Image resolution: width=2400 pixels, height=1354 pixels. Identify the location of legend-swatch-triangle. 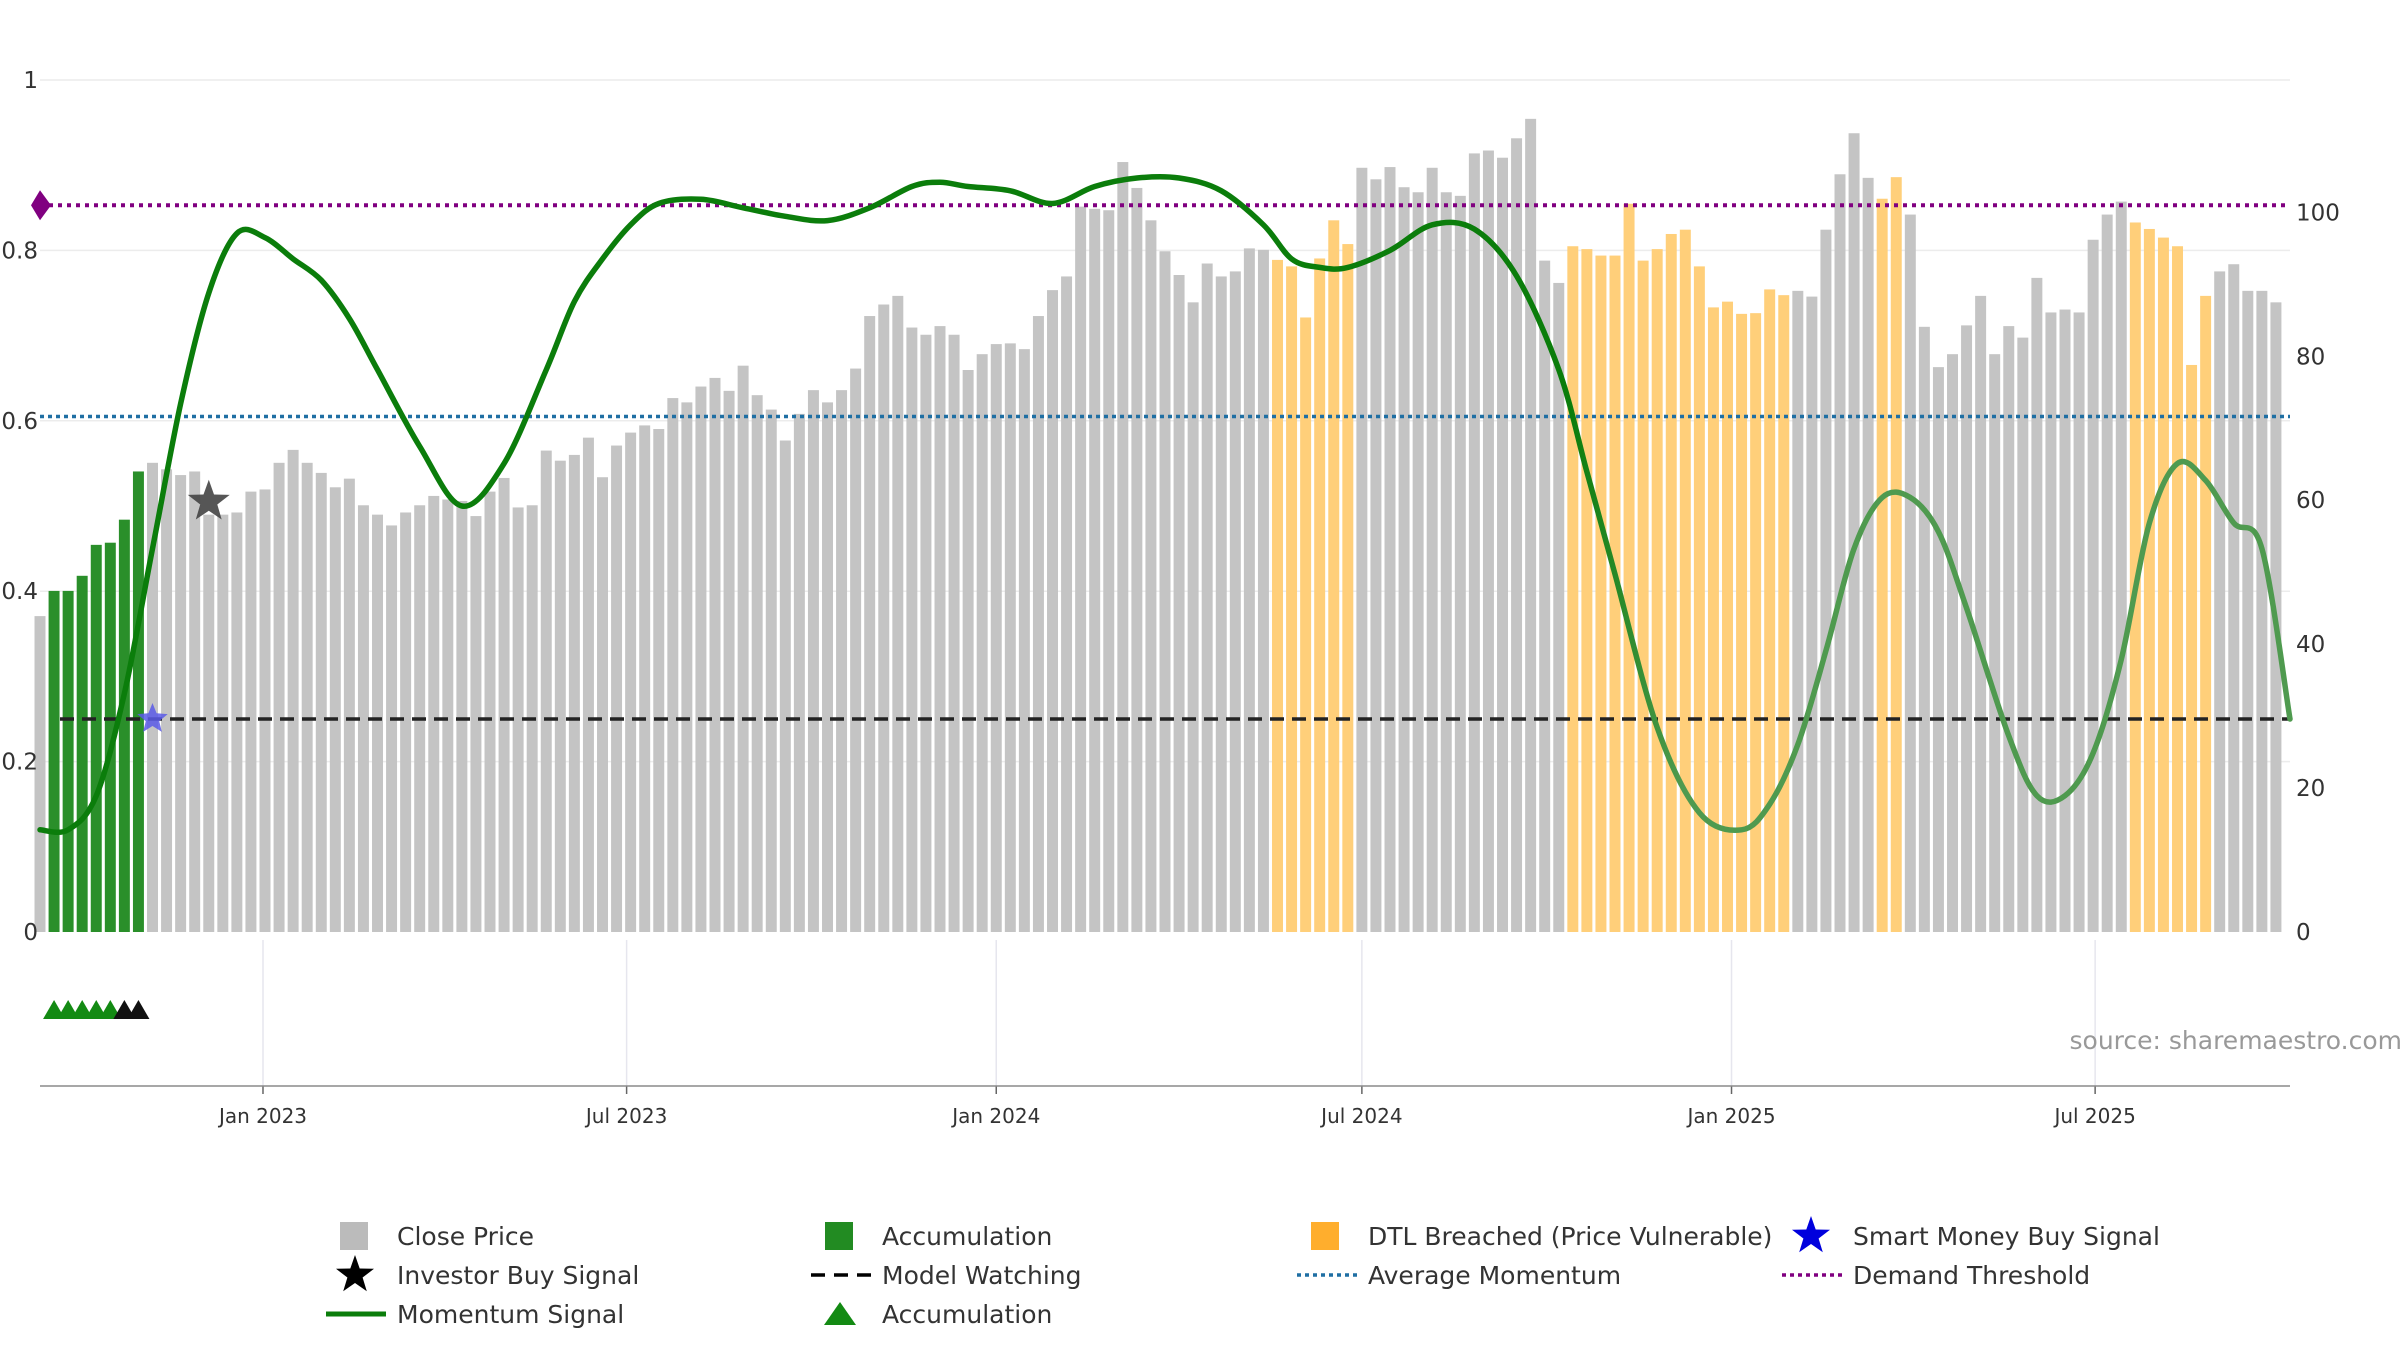
(840, 1313).